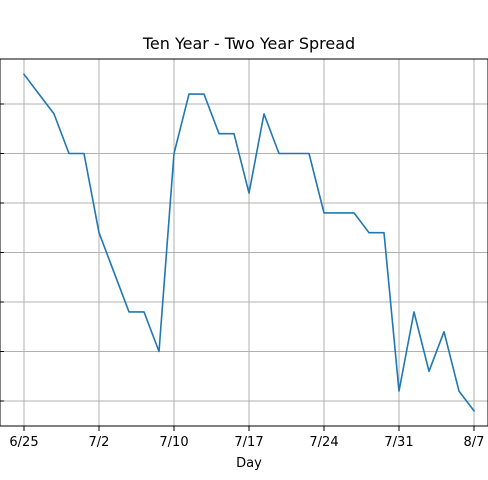 The image size is (488, 480). I want to click on x-tick-label: 7/17, so click(248, 442).